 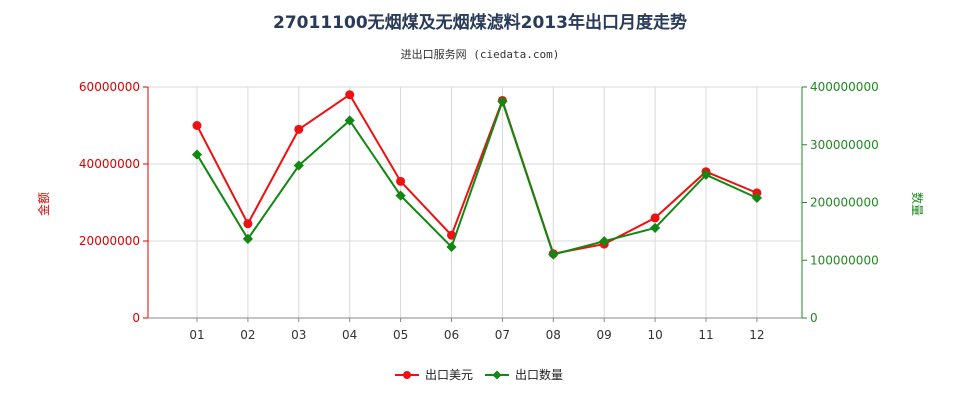 What do you see at coordinates (756, 335) in the screenshot?
I see `x-tick-label: 12` at bounding box center [756, 335].